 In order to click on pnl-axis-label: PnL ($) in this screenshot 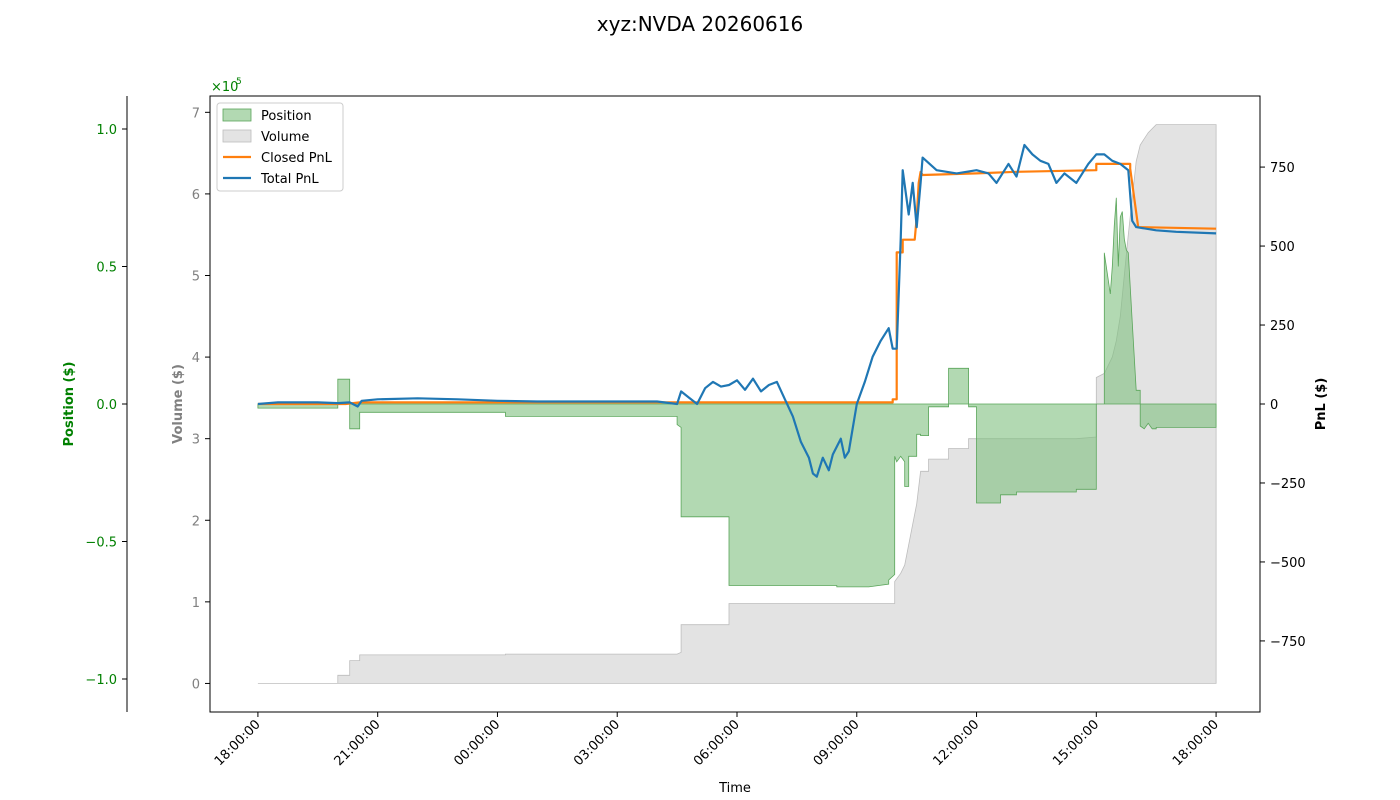, I will do `click(1321, 404)`.